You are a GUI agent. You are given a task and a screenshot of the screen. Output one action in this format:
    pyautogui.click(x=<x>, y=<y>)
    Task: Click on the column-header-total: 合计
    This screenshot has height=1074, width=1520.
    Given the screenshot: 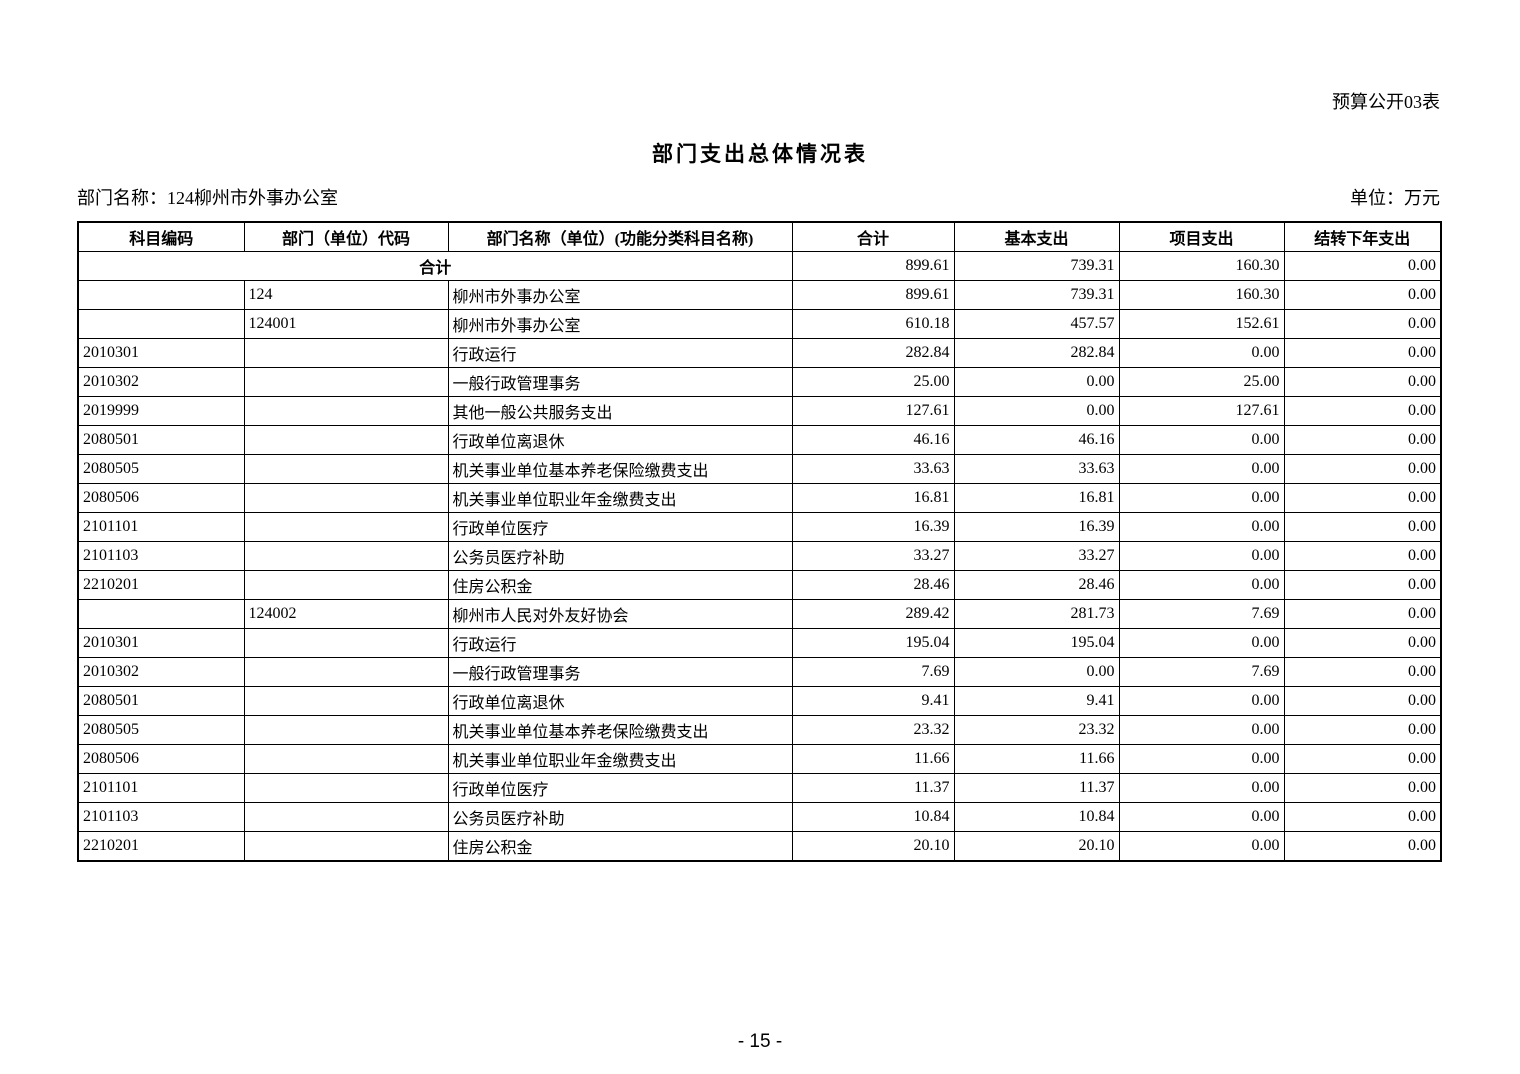 What is the action you would take?
    pyautogui.click(x=873, y=236)
    